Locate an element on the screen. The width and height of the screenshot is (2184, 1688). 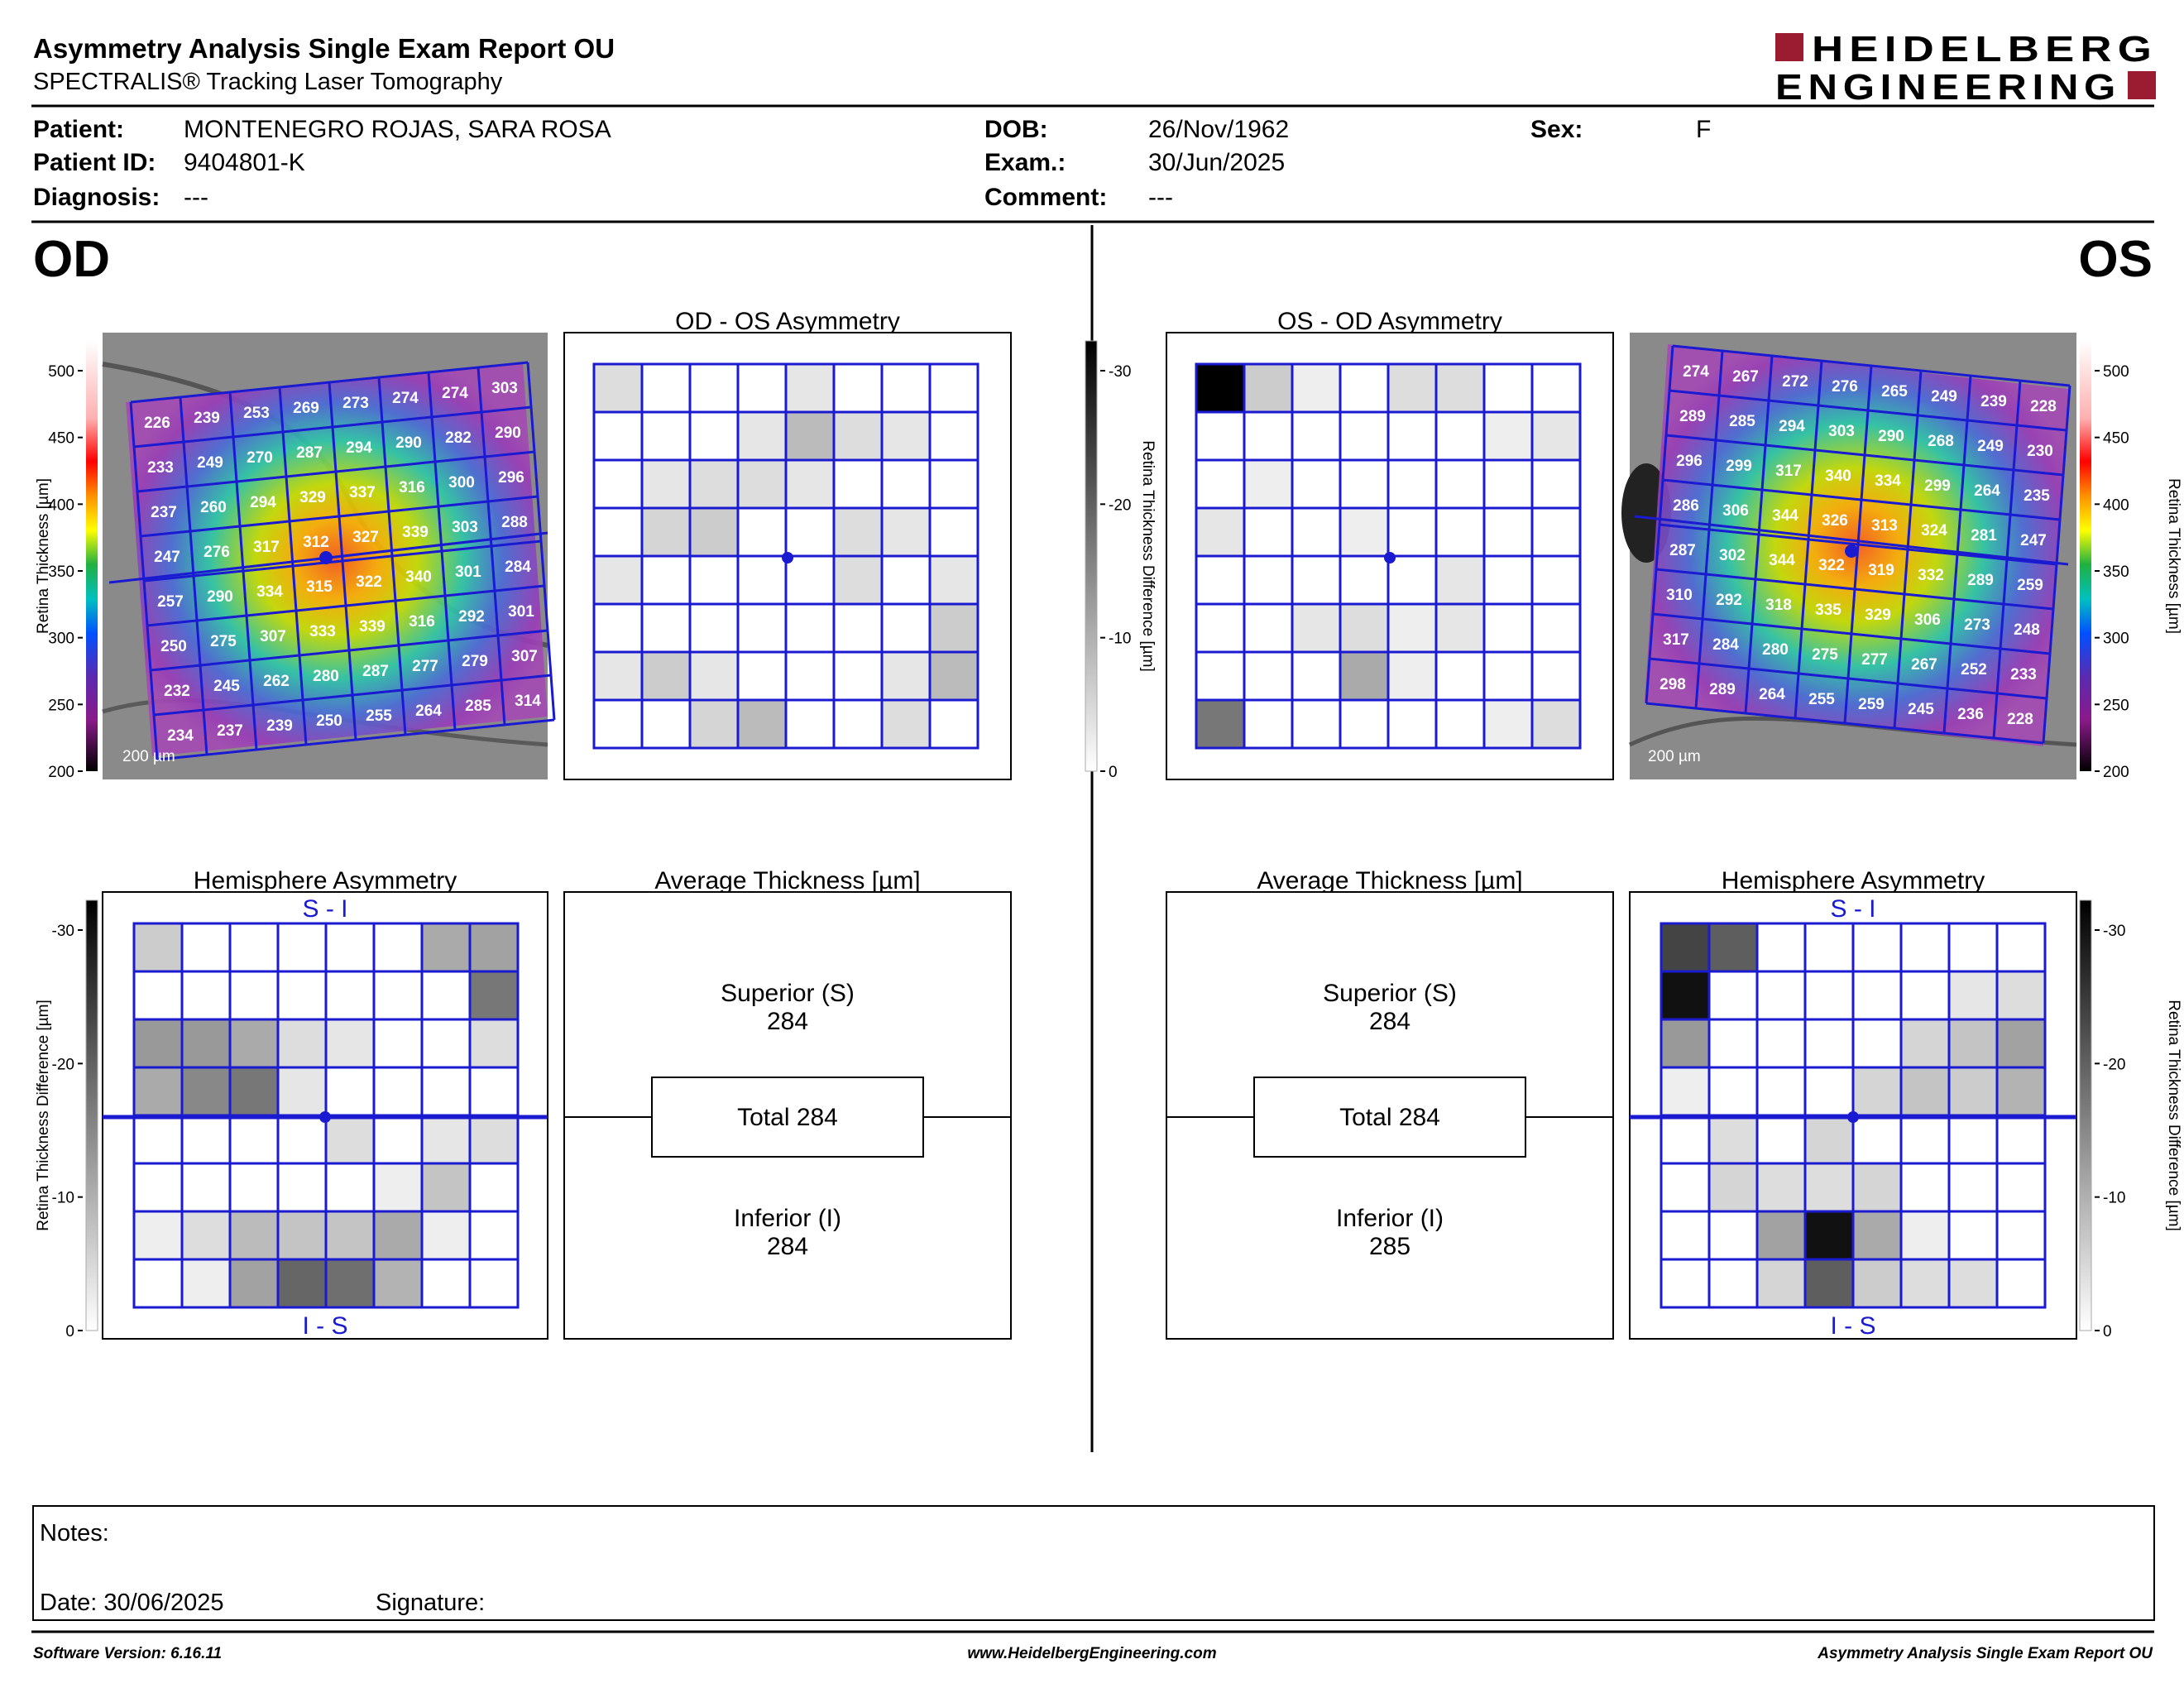
os-thickness-value: 228 is located at coordinates (2043, 406).